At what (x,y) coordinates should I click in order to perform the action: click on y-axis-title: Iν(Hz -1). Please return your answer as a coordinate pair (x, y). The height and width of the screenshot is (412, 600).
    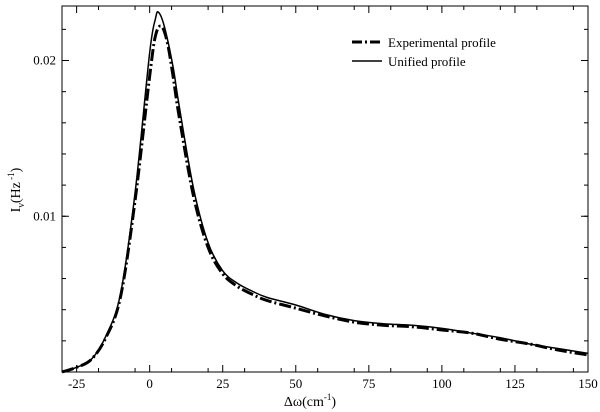
    Looking at the image, I should click on (16, 189).